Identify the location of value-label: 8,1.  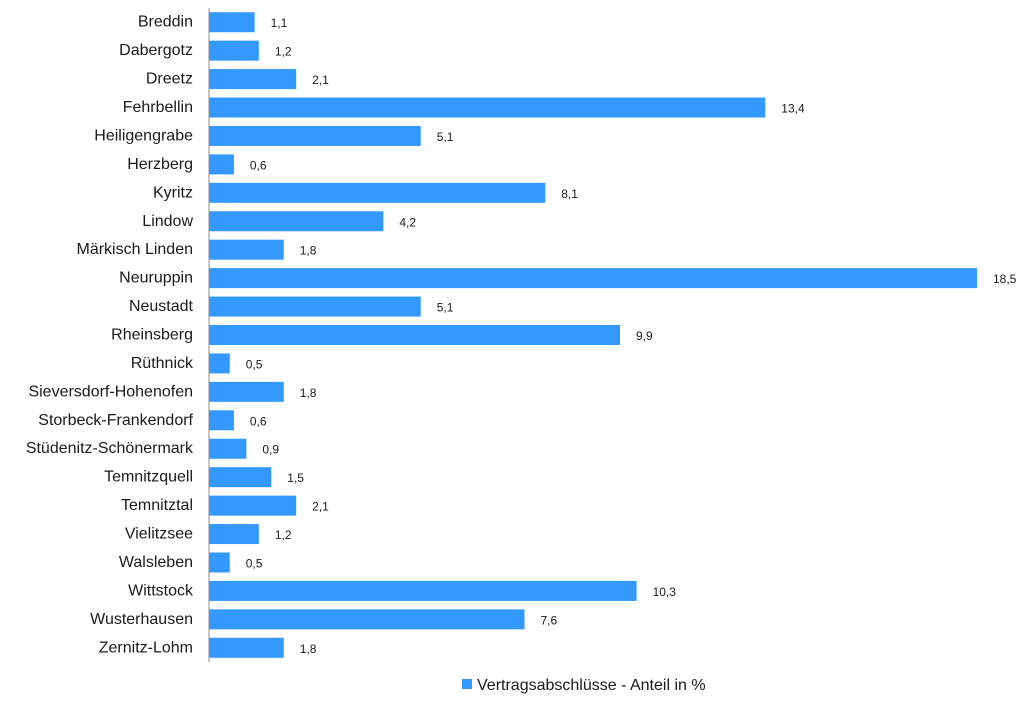
(569, 194).